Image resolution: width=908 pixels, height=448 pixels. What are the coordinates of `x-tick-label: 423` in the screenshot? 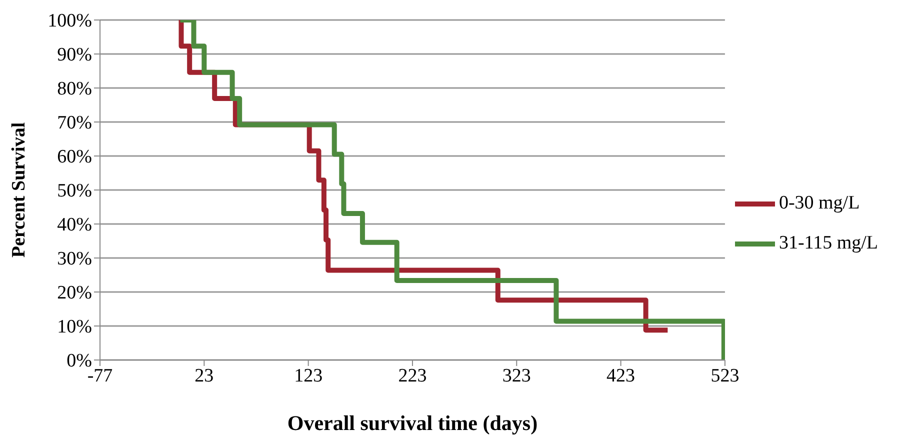 It's located at (621, 375).